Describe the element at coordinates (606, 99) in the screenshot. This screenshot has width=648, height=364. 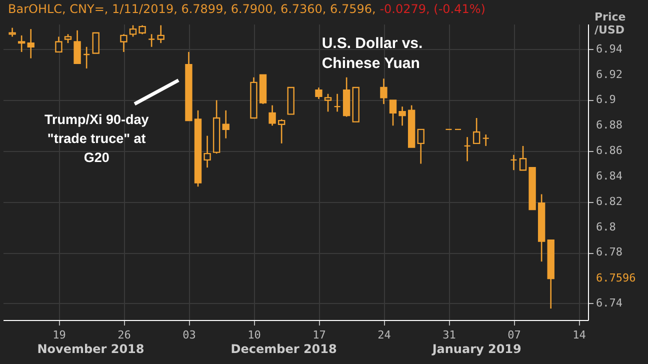
I see `y-tick-label: 6.9` at that location.